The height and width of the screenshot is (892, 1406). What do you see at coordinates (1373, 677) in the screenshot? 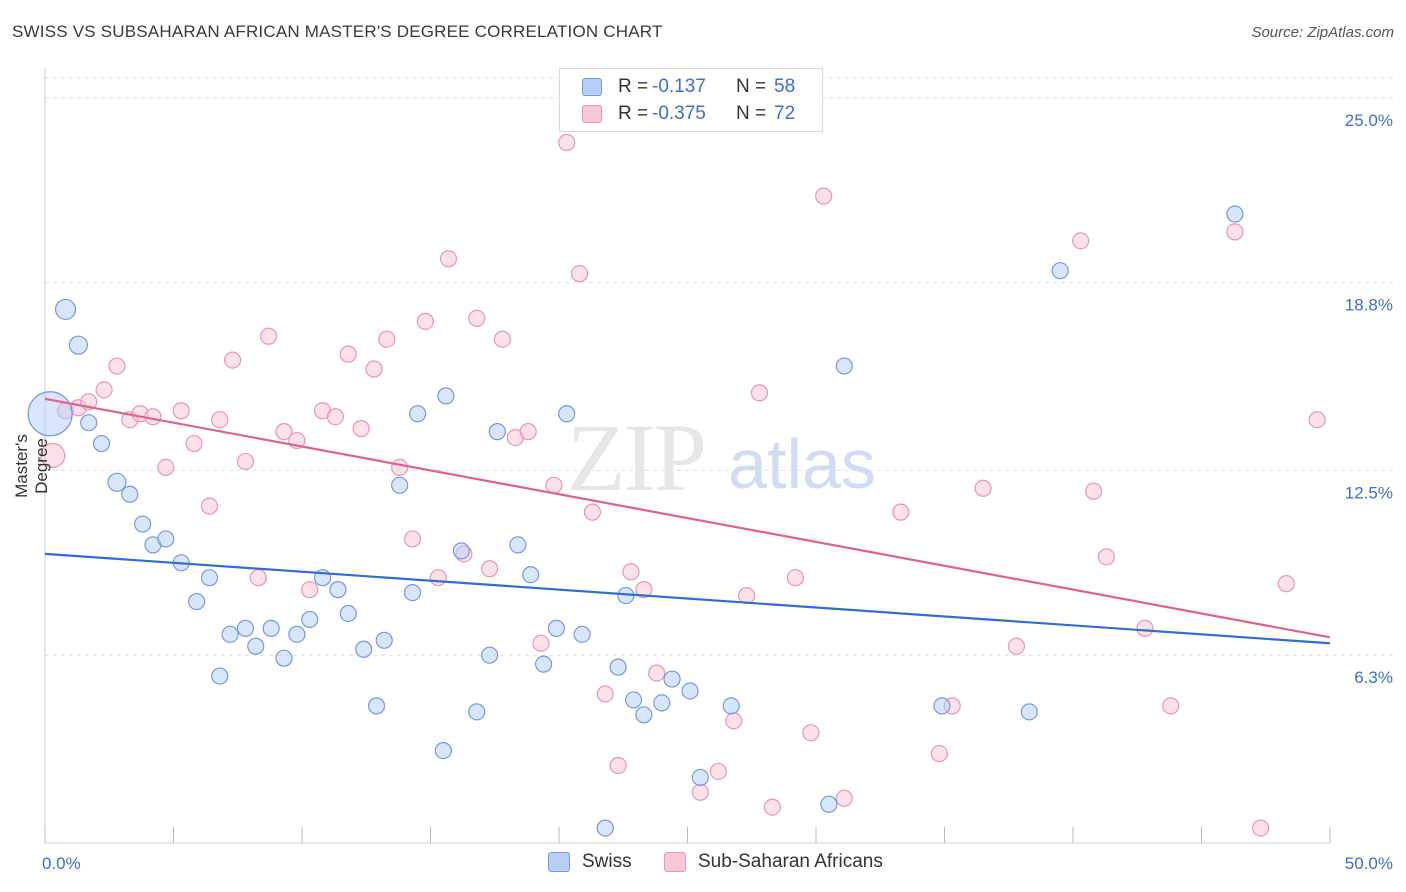
I see `y-tick-label: 6.3%` at bounding box center [1373, 677].